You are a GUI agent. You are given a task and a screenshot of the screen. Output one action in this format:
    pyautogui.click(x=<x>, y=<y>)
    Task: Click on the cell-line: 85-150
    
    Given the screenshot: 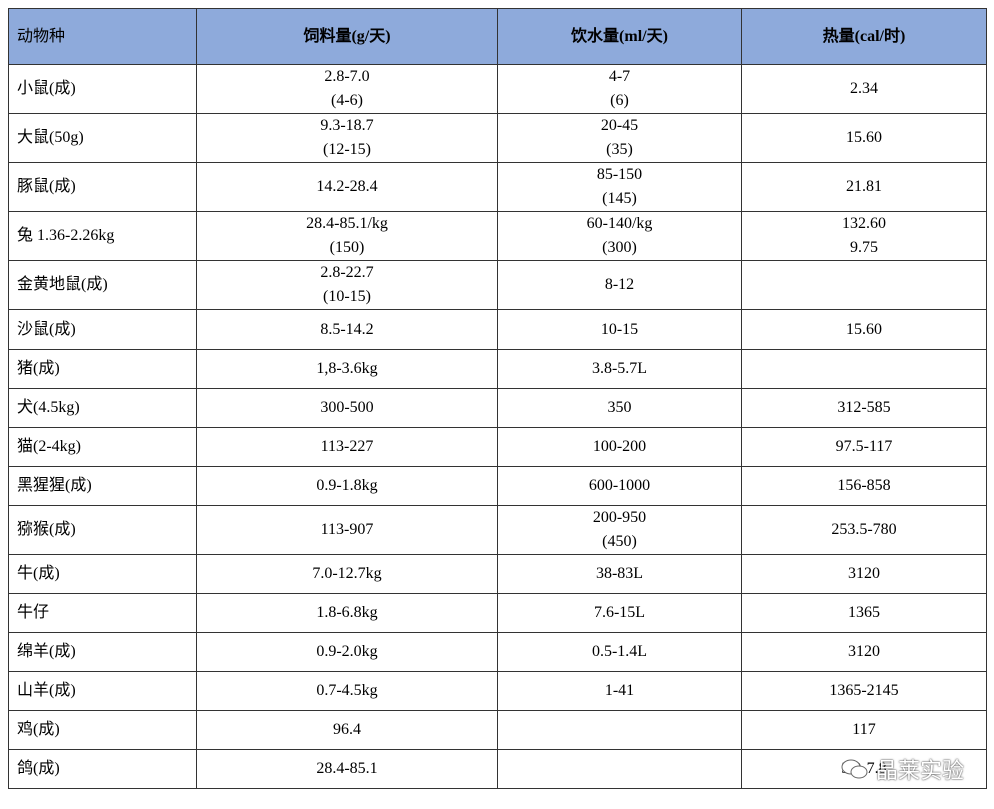 What is the action you would take?
    pyautogui.click(x=619, y=174)
    